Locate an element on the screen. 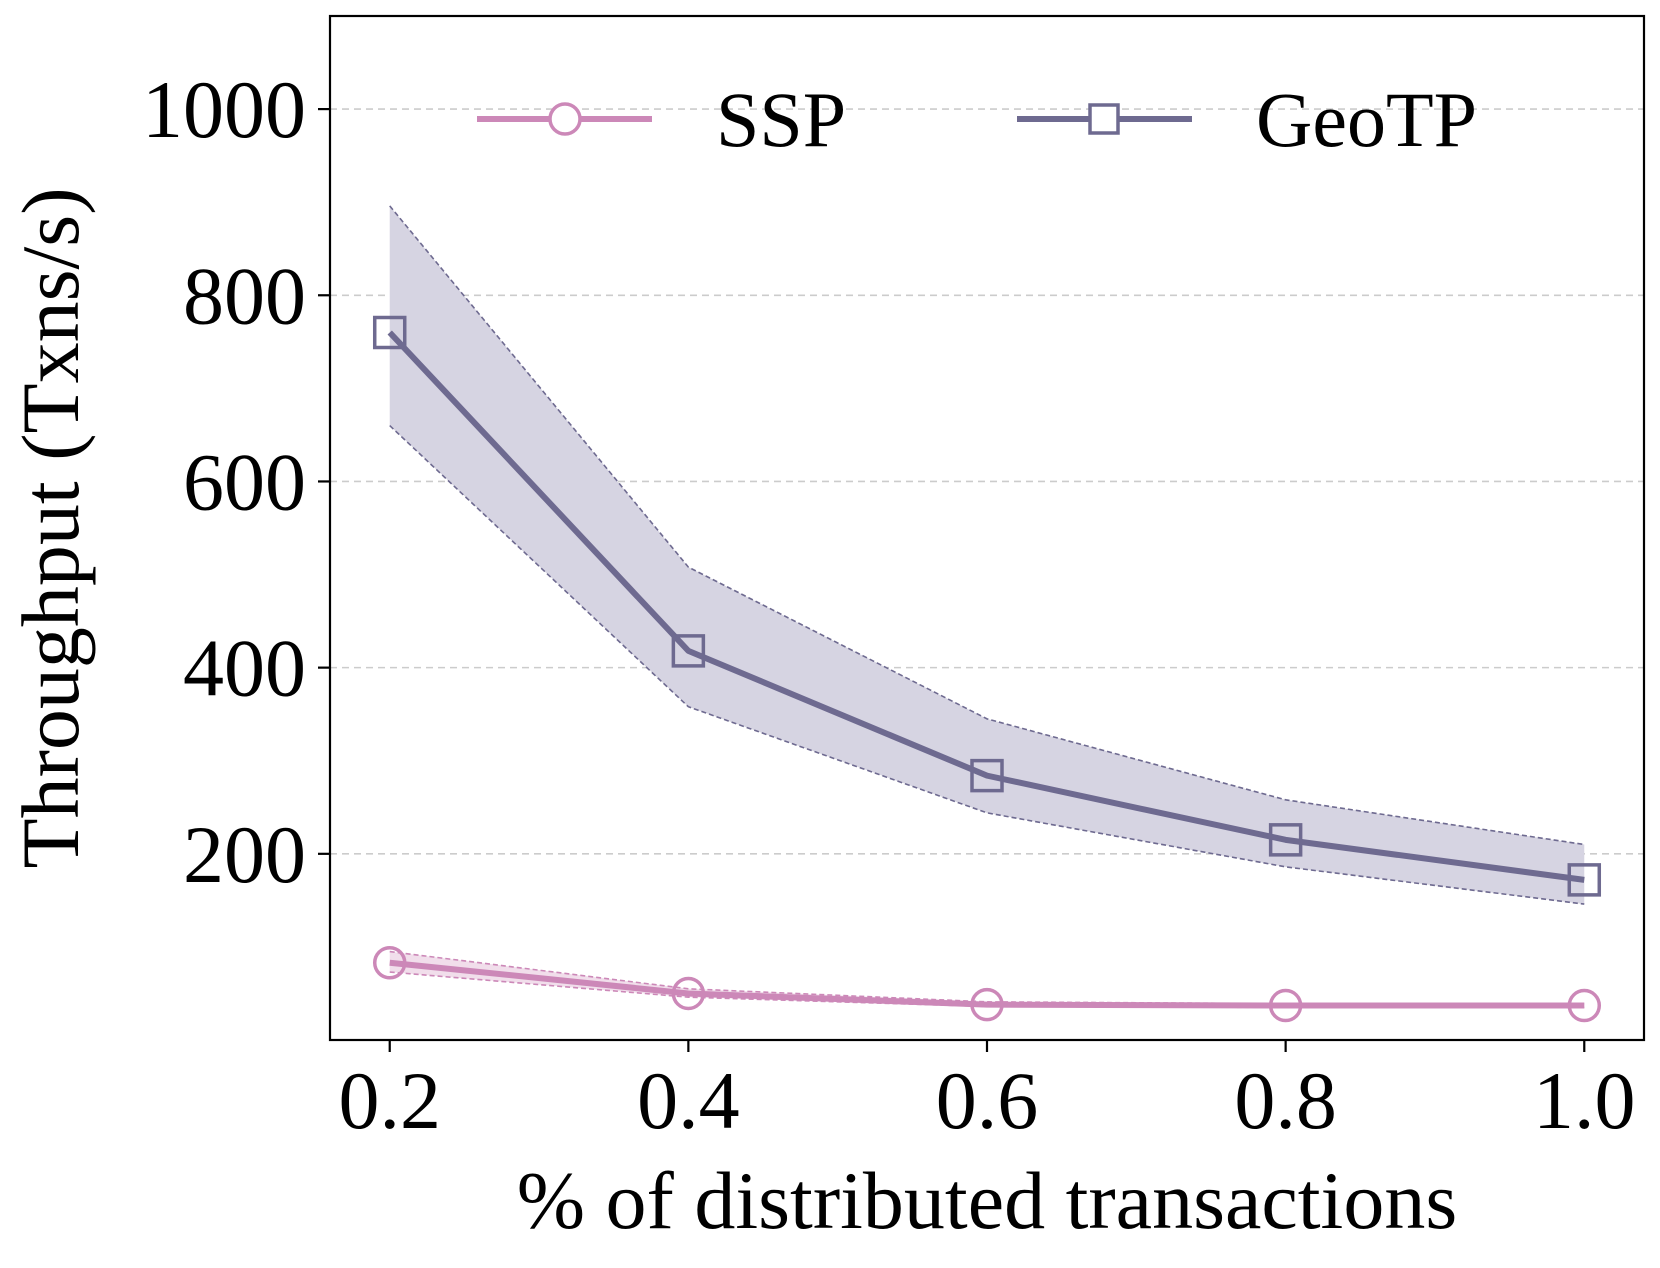  legend-geotp-label: GeoTP is located at coordinates (1366, 119).